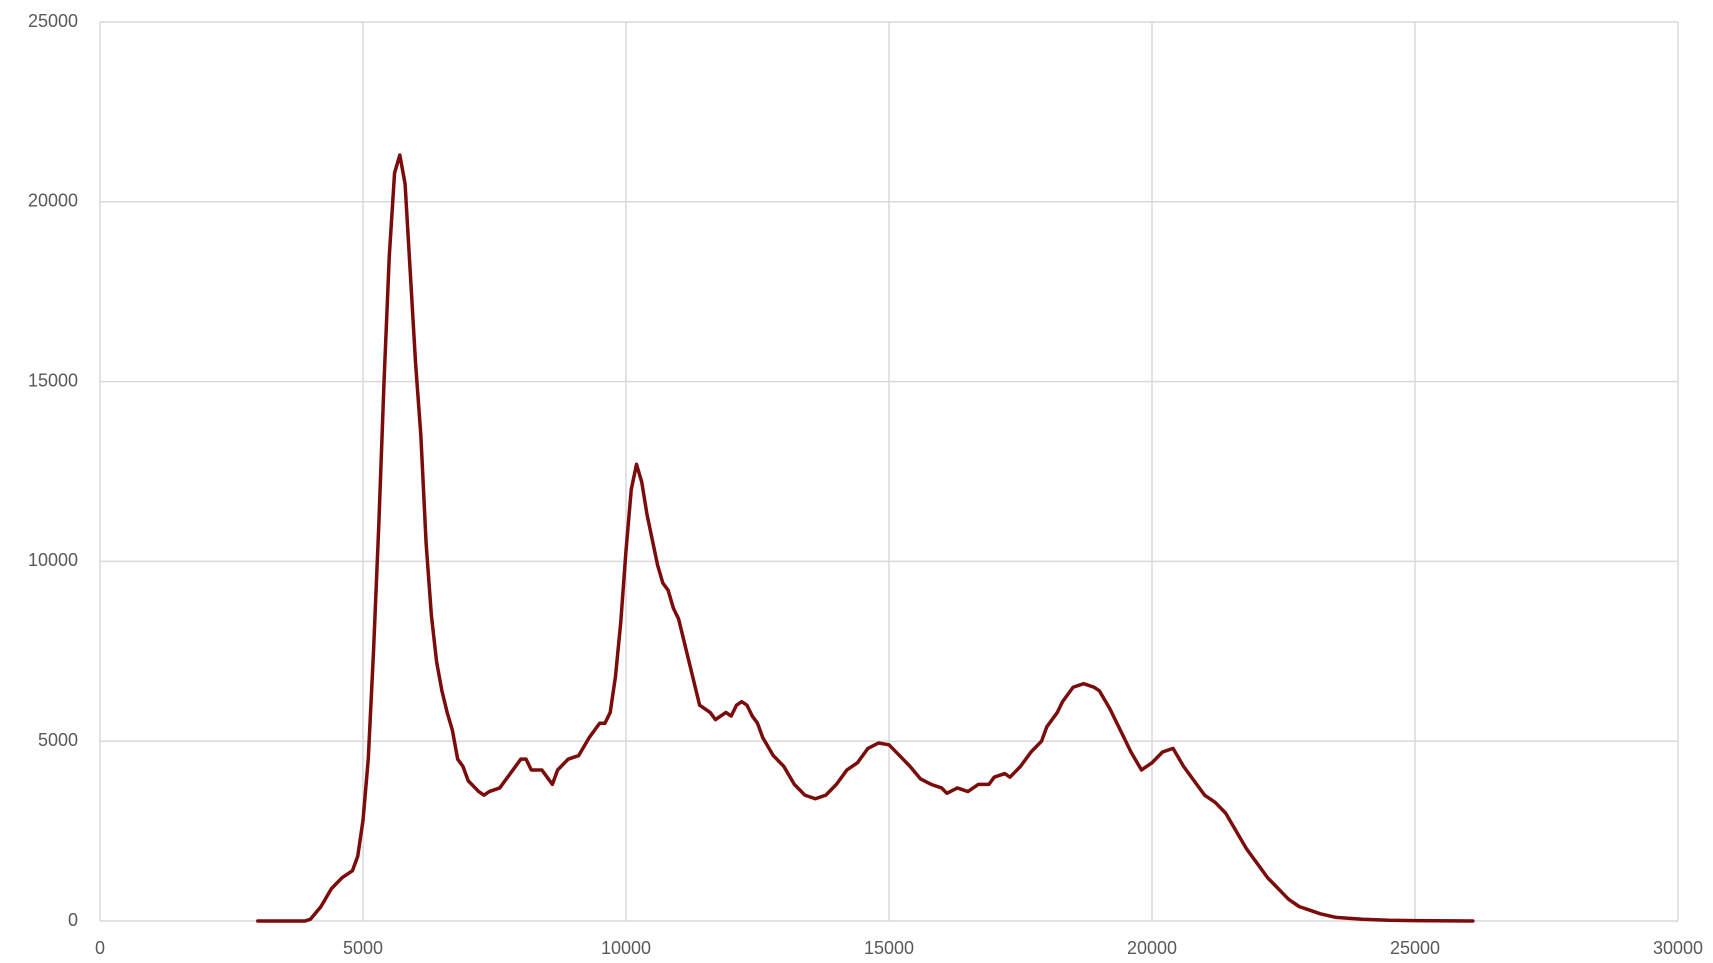  I want to click on x-tick-label: 30000, so click(1678, 948).